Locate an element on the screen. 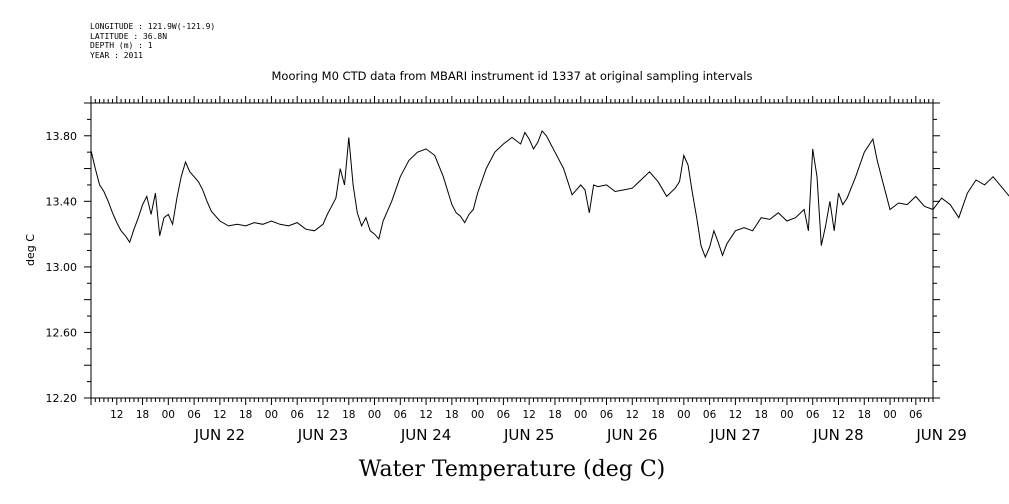 The image size is (1009, 504). x-day-label: JUN 24 is located at coordinates (425, 435).